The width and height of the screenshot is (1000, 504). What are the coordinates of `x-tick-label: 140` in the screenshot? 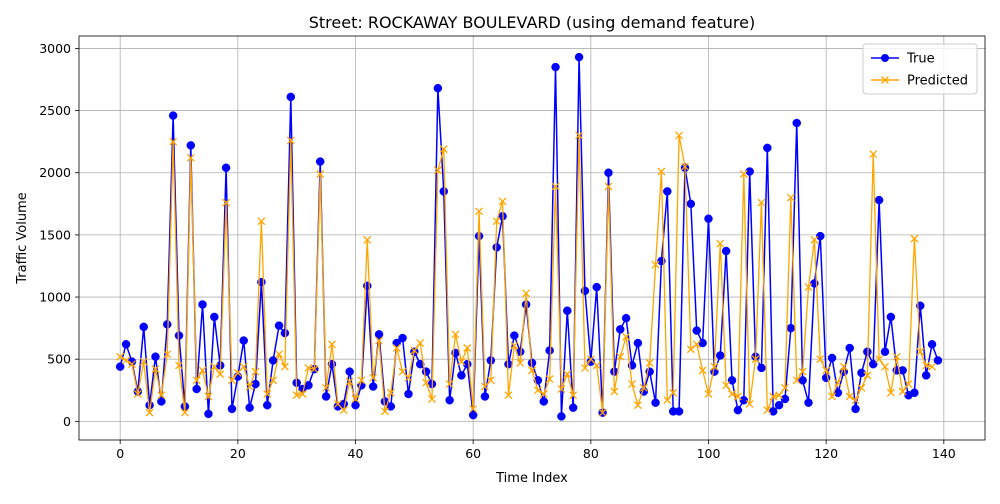 It's located at (944, 453).